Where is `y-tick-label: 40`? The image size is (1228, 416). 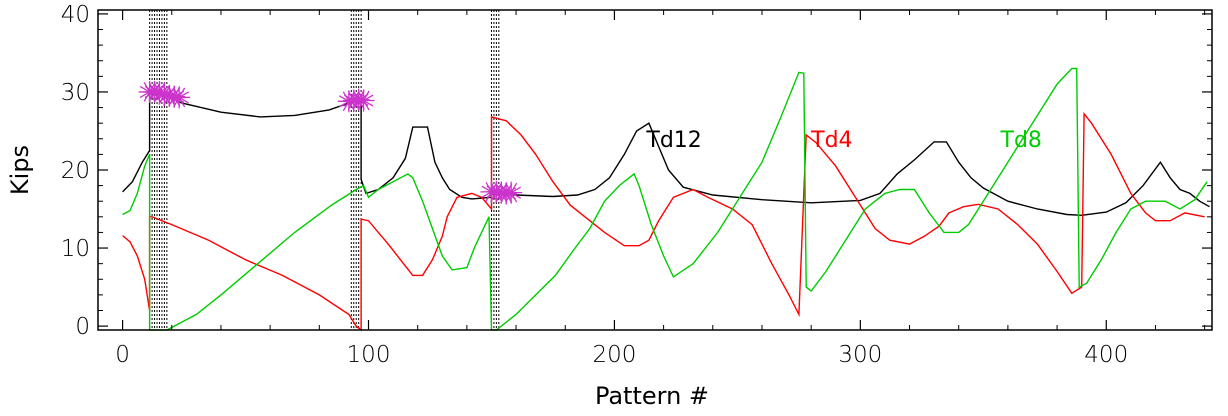 y-tick-label: 40 is located at coordinates (75, 15).